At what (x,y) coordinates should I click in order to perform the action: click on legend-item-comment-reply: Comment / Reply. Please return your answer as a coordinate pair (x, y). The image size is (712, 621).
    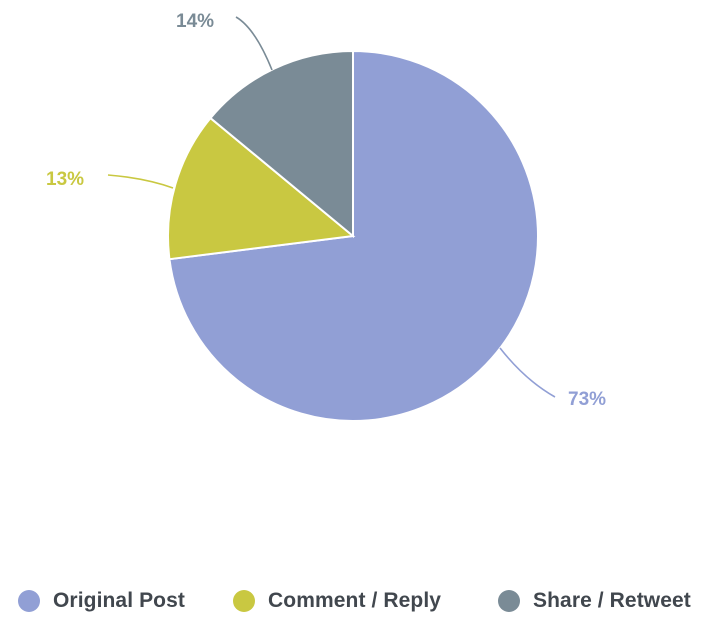
    Looking at the image, I should click on (337, 601).